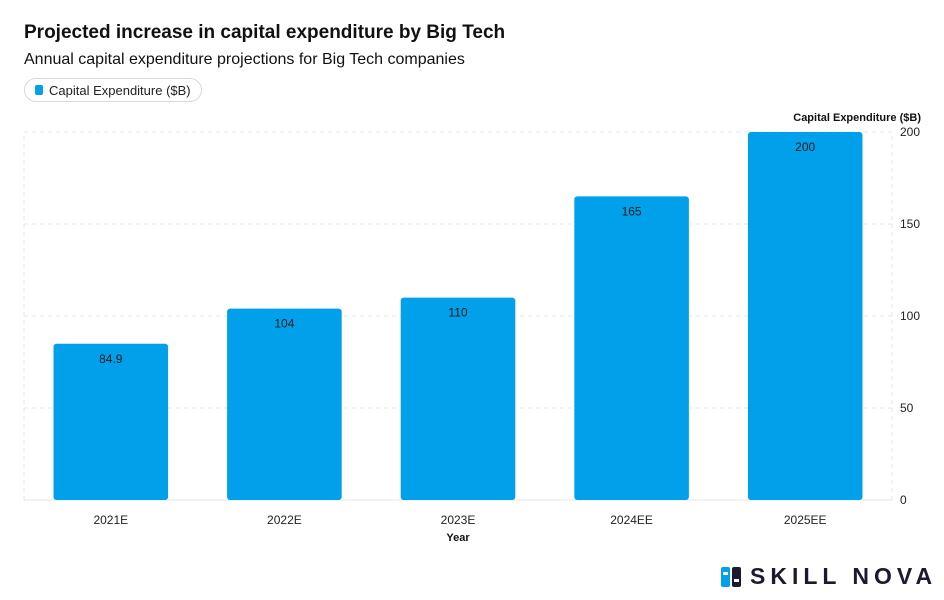  I want to click on data-label: 110, so click(457, 313).